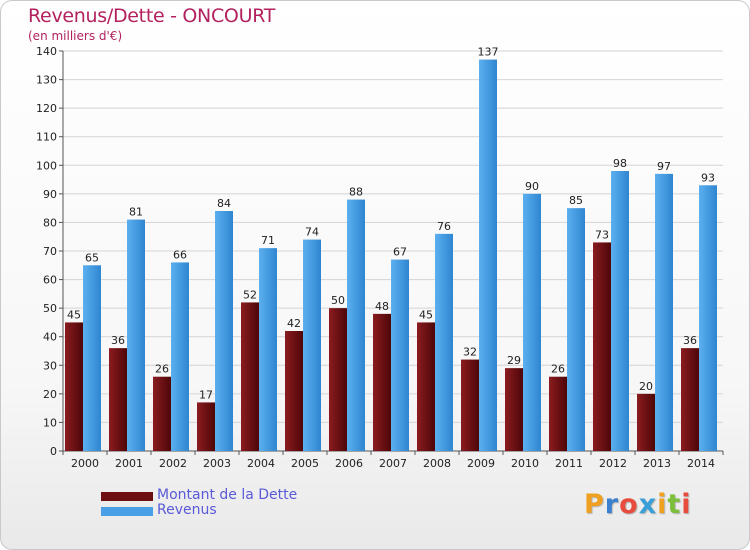  What do you see at coordinates (294, 323) in the screenshot?
I see `data-label-debt: 42` at bounding box center [294, 323].